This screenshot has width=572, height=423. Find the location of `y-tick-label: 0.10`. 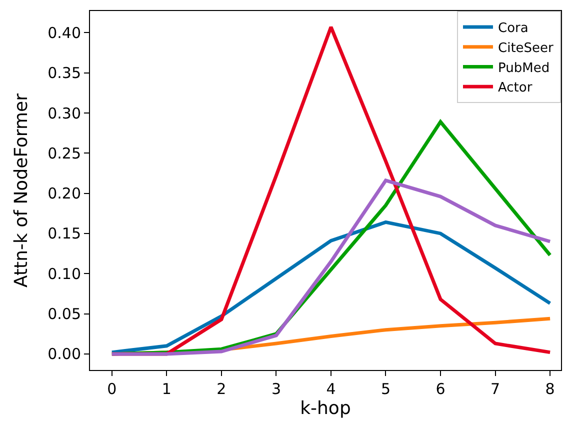

y-tick-label: 0.10 is located at coordinates (64, 273).